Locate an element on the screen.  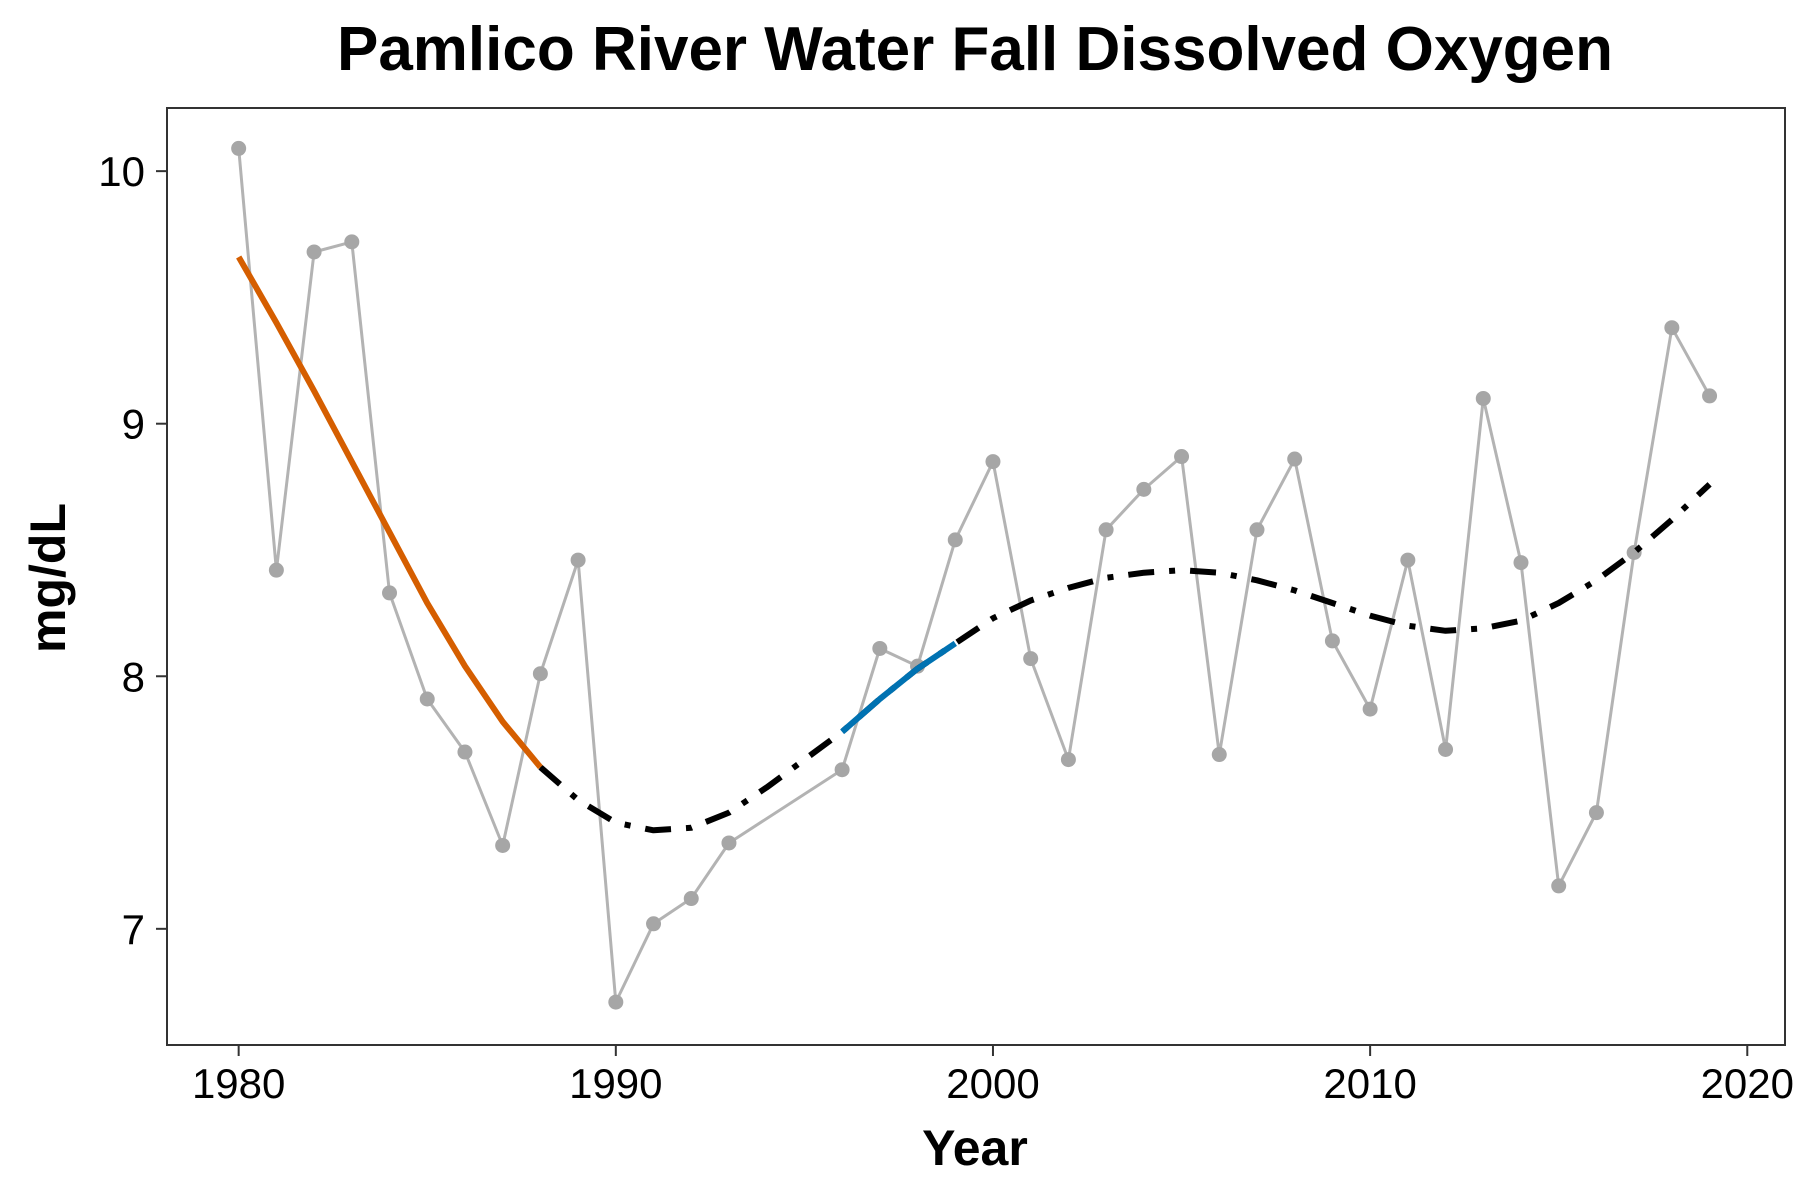
y-tick-label: 9 is located at coordinates (133, 424).